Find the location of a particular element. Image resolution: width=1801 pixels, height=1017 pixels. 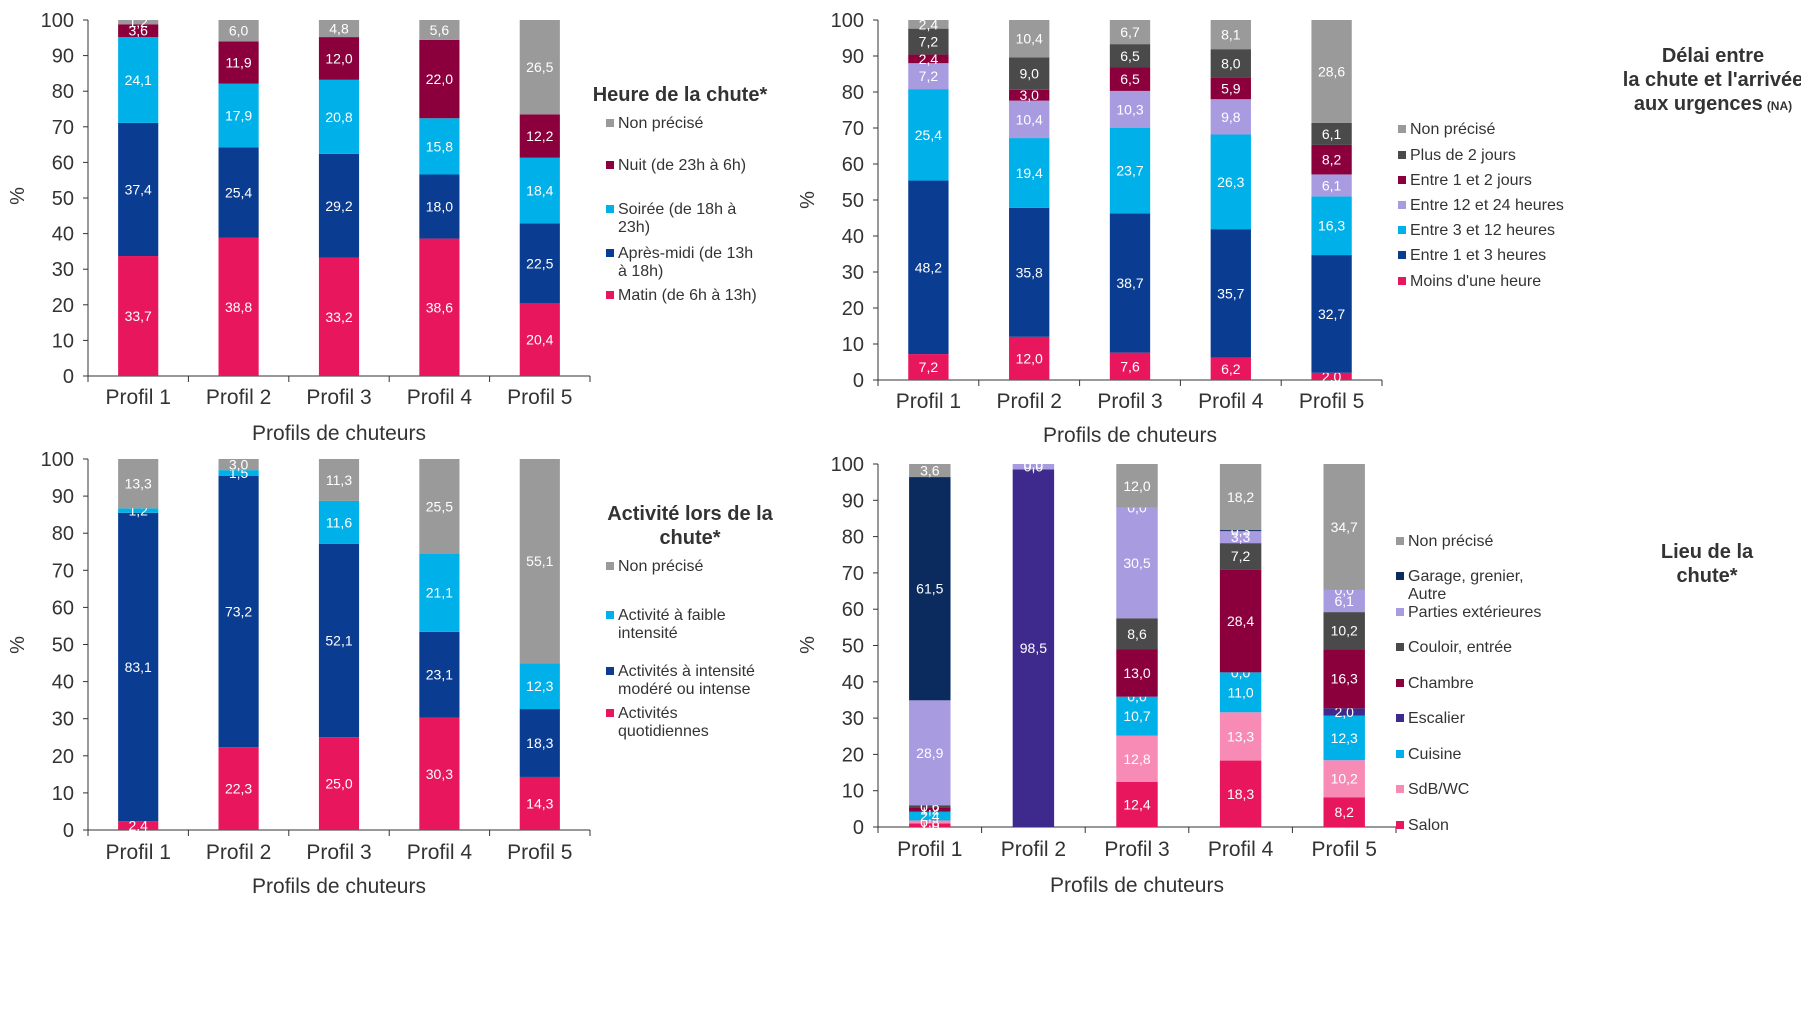

data-label: 17,9 is located at coordinates (238, 116).